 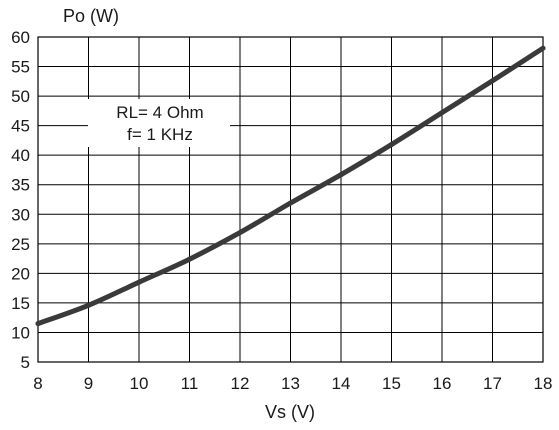 What do you see at coordinates (240, 383) in the screenshot?
I see `x-tick-label: 12` at bounding box center [240, 383].